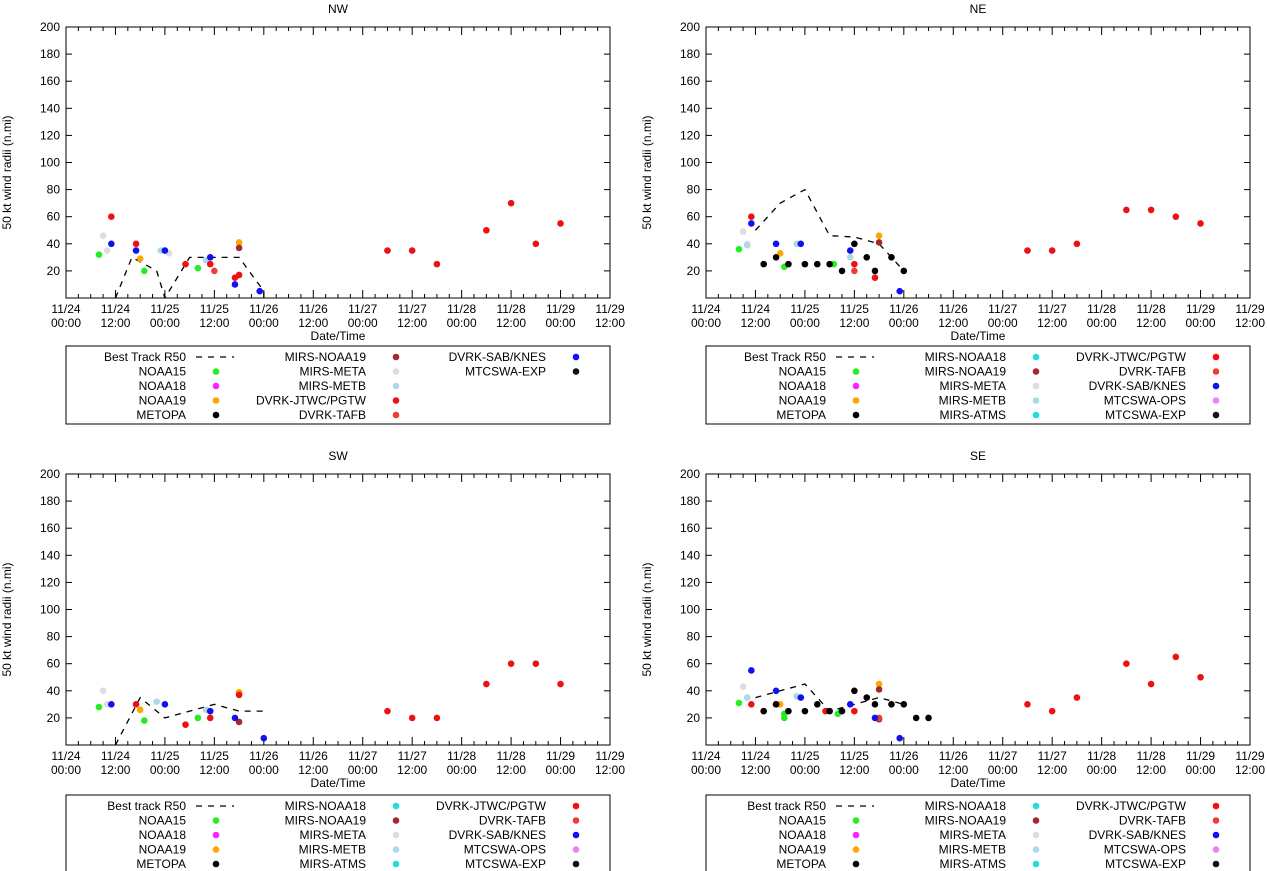 Image resolution: width=1267 pixels, height=871 pixels. What do you see at coordinates (7, 619) in the screenshot?
I see `y-axis-label: 50 kt wind radii (n.mi)` at bounding box center [7, 619].